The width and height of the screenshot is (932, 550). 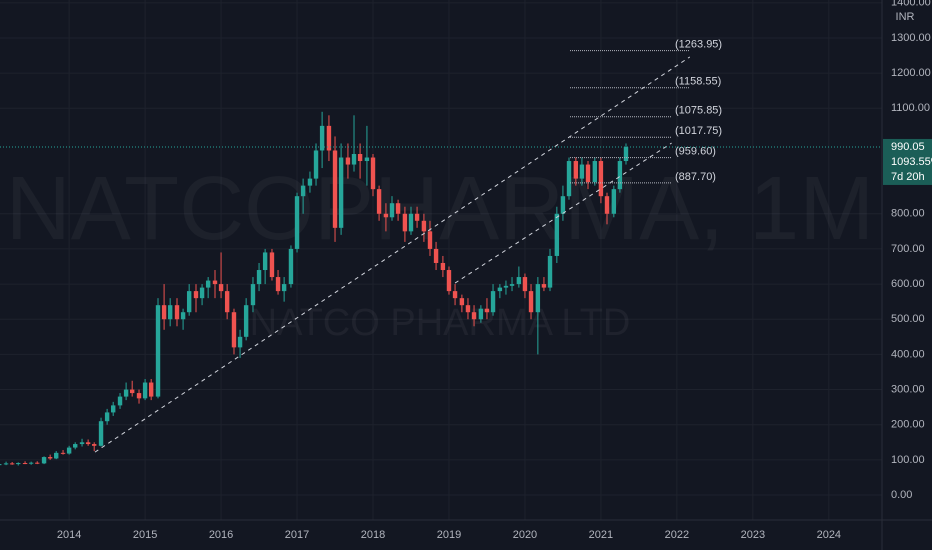 I want to click on trendline, so click(x=563, y=213).